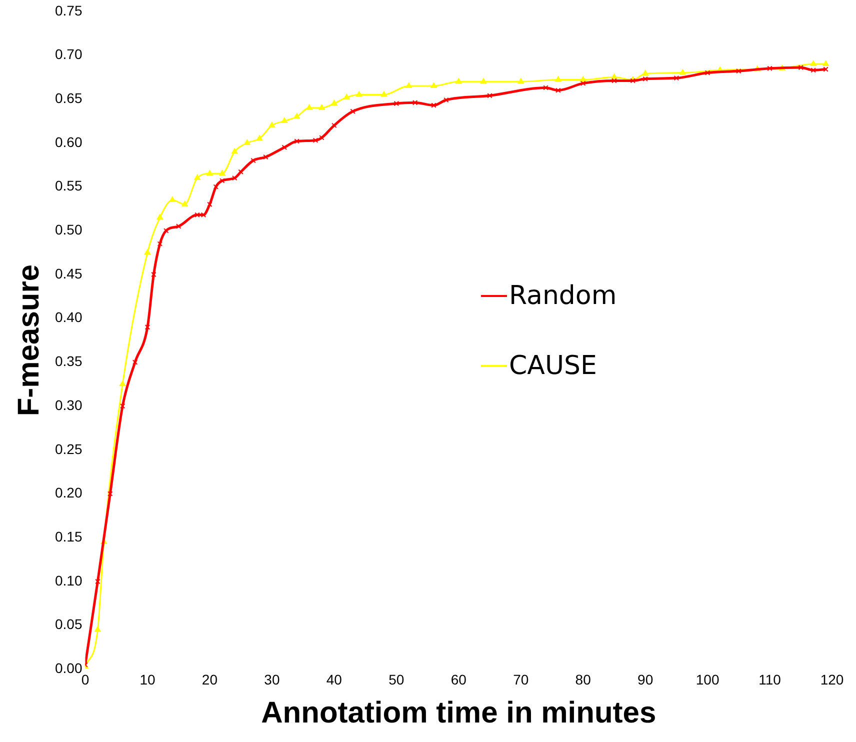  Describe the element at coordinates (85, 679) in the screenshot. I see `x-tick-label: 0` at that location.